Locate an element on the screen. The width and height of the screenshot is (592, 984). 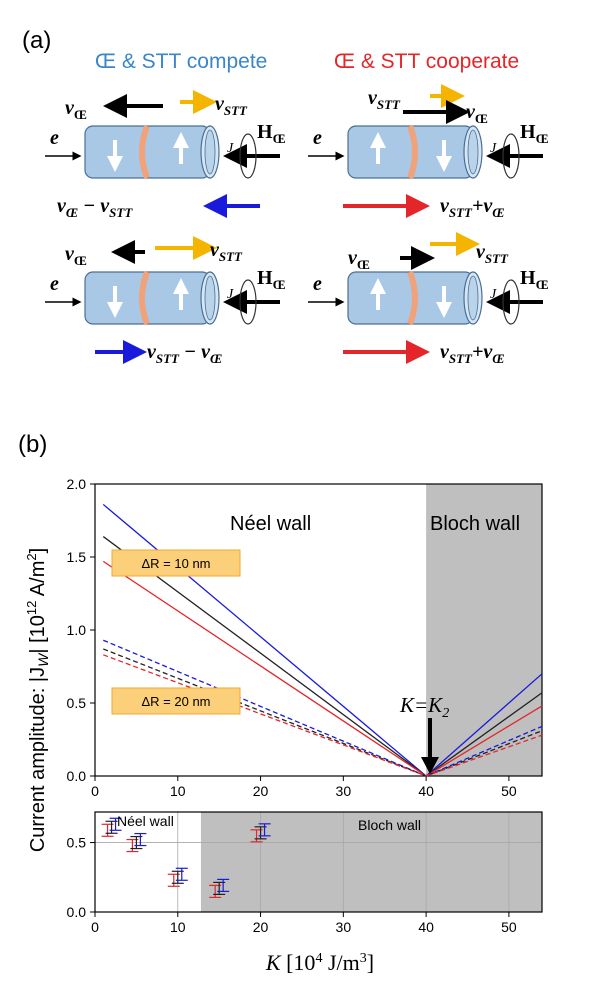
top-velocity-label-0-sub: STT is located at coordinates (389, 104).